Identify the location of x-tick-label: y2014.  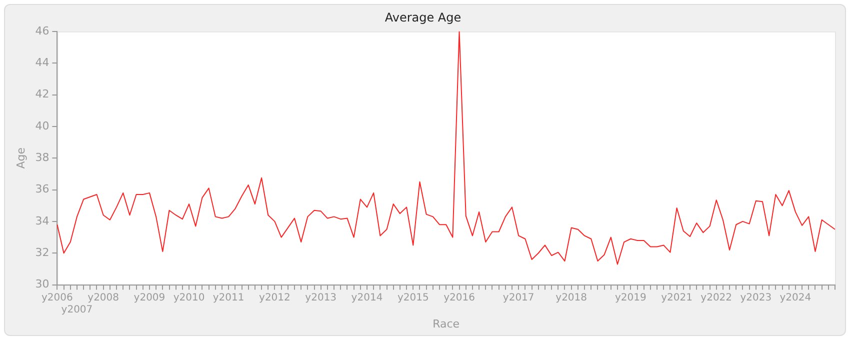
(367, 298).